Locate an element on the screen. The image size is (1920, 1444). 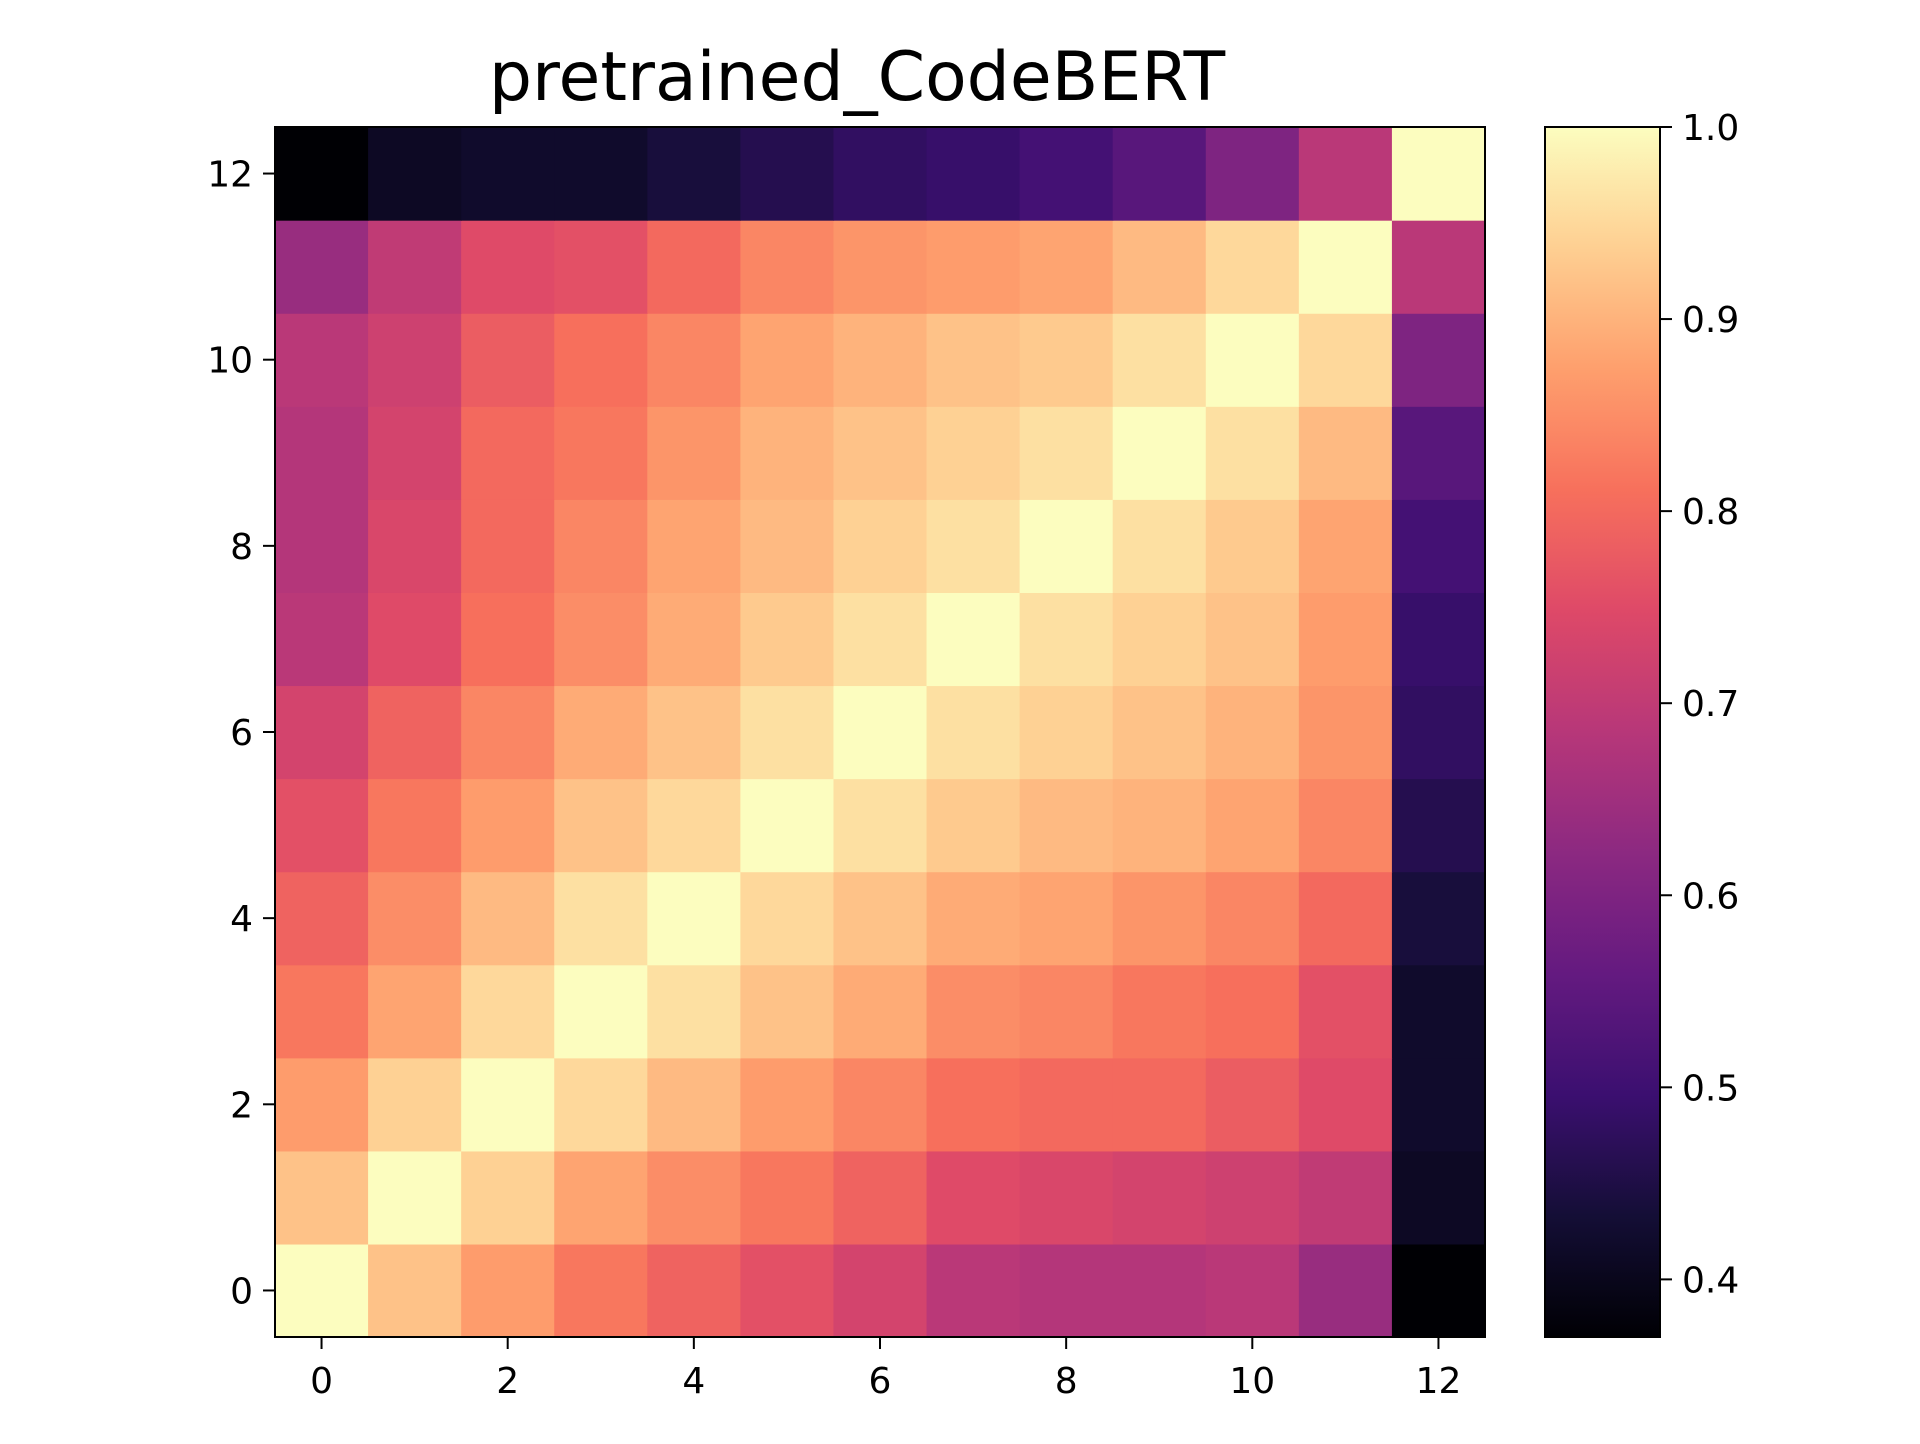
x-tick-label: 0 is located at coordinates (321, 1381).